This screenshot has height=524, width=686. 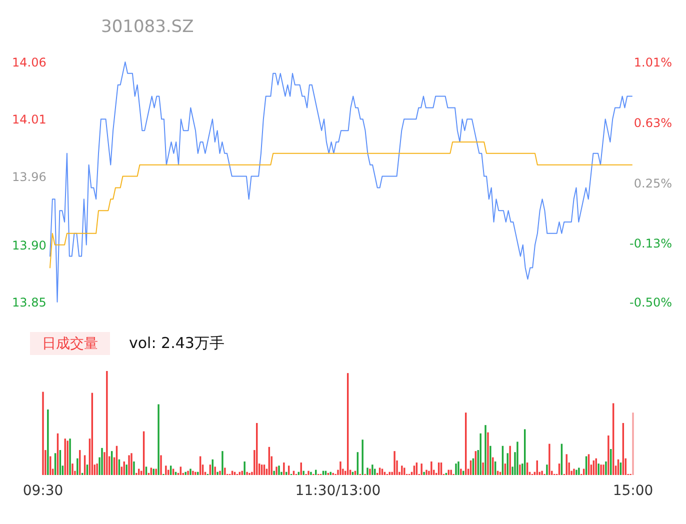 What do you see at coordinates (43, 491) in the screenshot?
I see `x-tick-label: 09:30` at bounding box center [43, 491].